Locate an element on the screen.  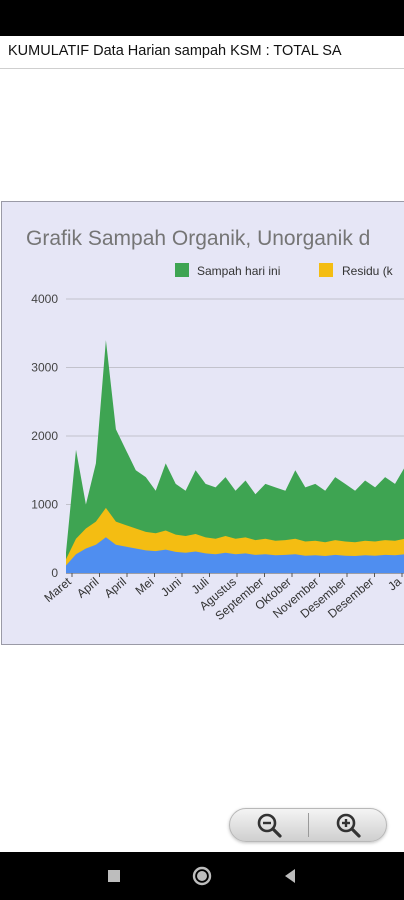
y-tick-label: 2000 is located at coordinates (44, 436).